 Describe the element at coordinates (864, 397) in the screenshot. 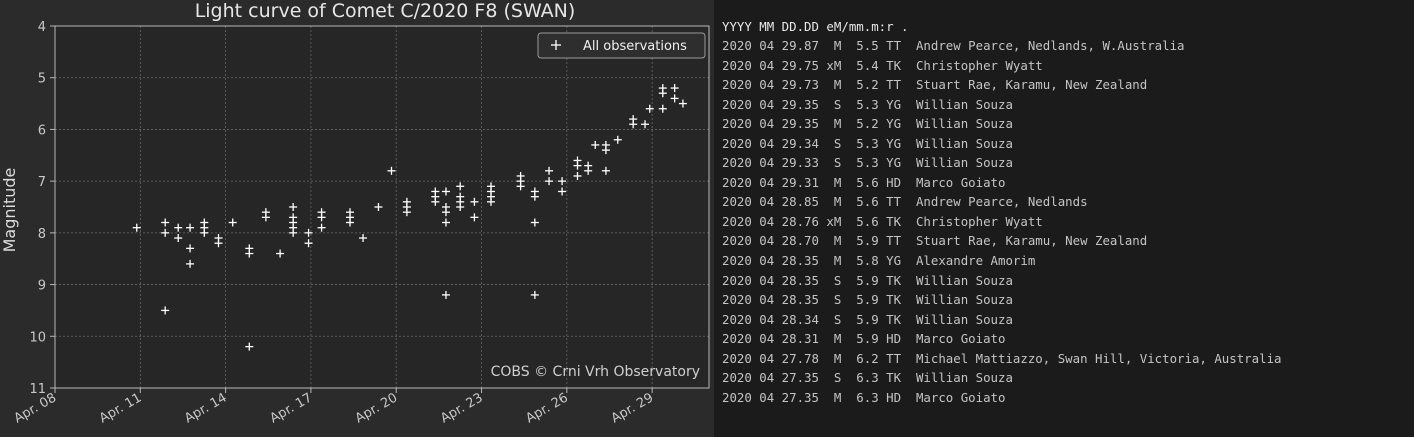

I see `observation-row: 2020 04 27.35 M 6.3 HD Marco Goiato` at that location.